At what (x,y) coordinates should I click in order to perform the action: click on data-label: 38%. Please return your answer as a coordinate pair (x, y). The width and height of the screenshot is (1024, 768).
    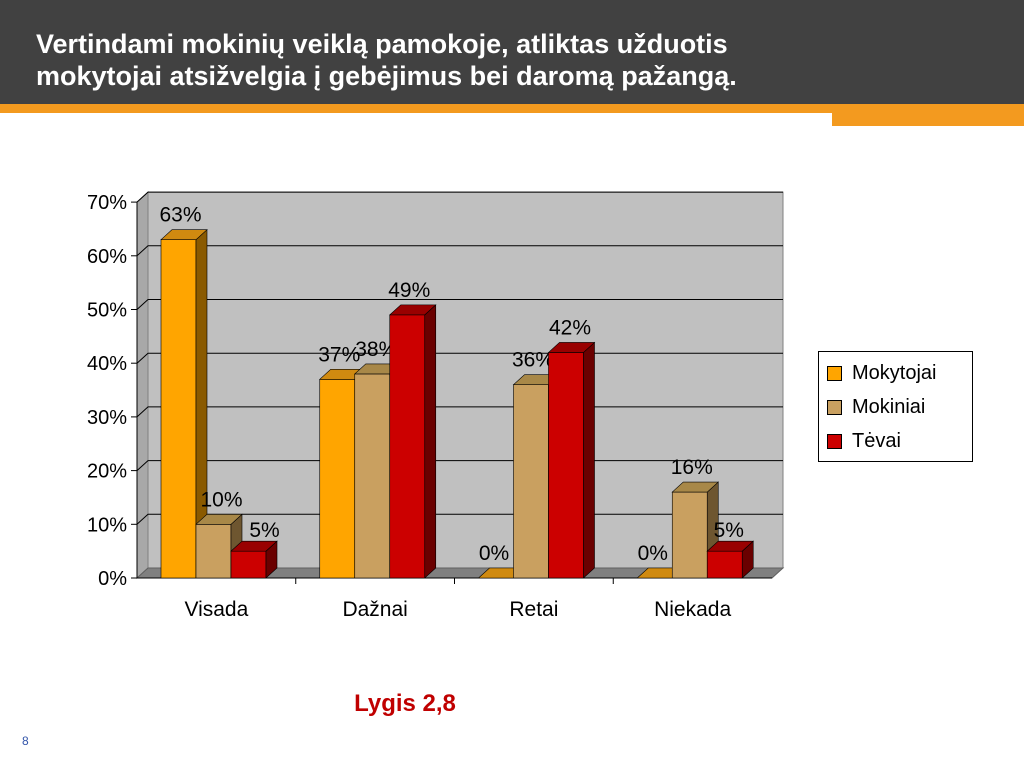
    Looking at the image, I should click on (376, 349).